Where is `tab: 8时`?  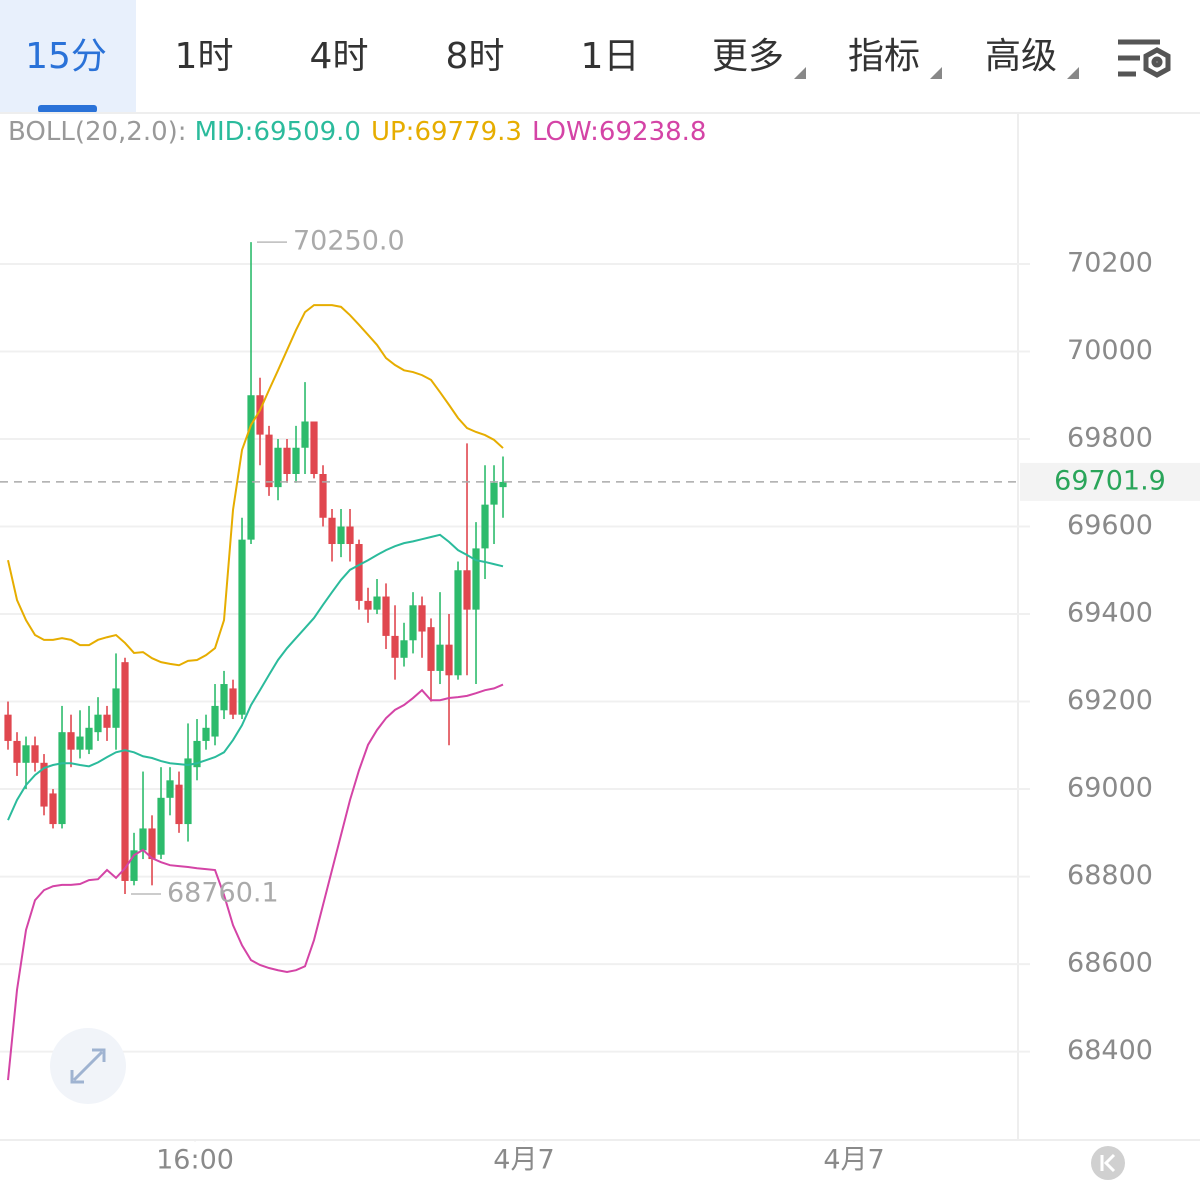
tab: 8时 is located at coordinates (475, 56).